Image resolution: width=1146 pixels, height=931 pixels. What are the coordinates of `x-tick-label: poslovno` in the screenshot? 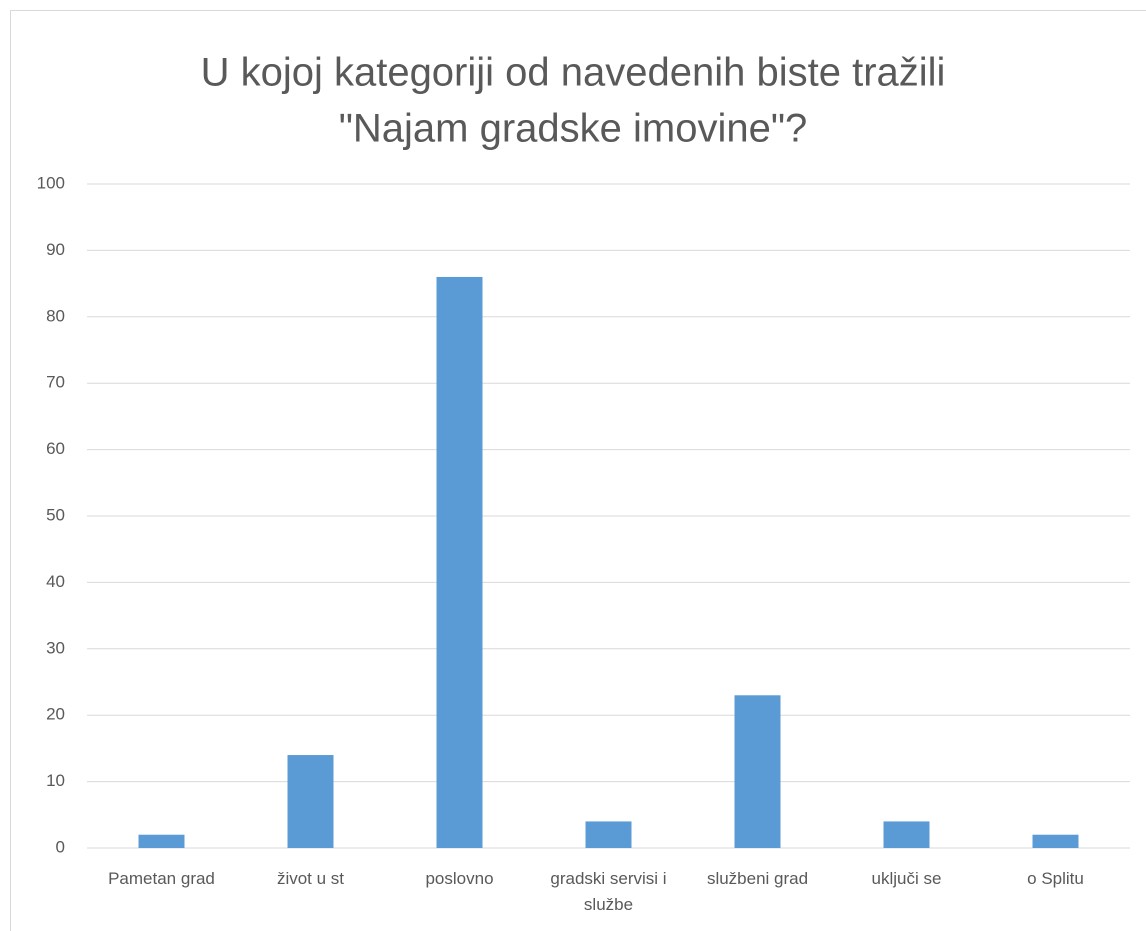 It's located at (459, 878).